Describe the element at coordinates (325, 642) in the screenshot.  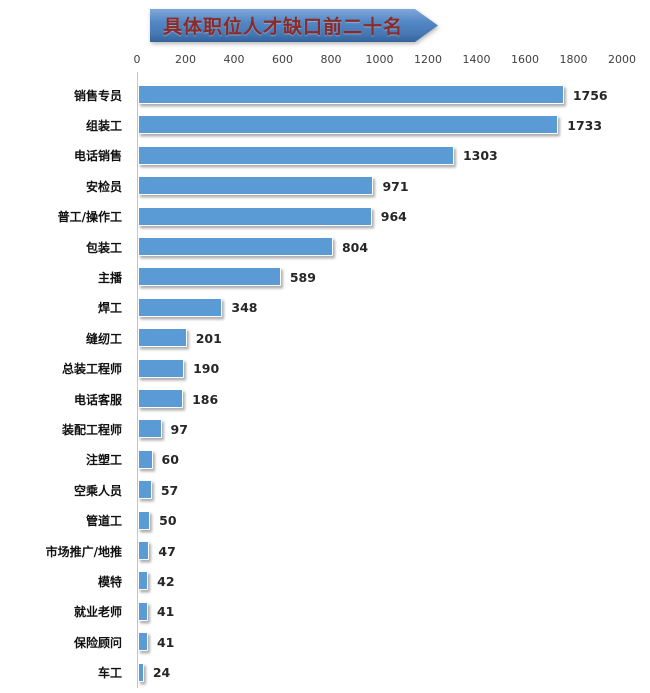
I see `bar-row: 保险顾问 41` at that location.